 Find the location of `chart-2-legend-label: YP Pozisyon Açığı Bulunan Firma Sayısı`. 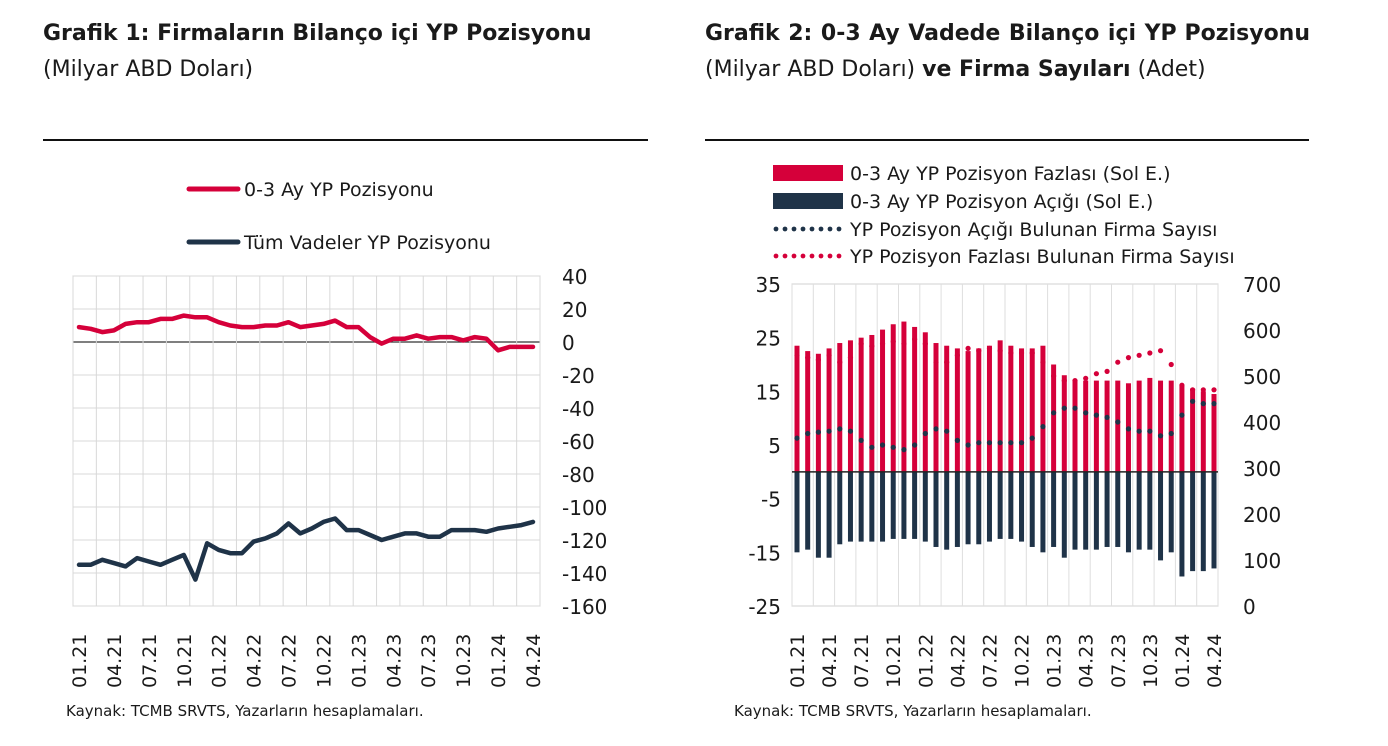

chart-2-legend-label: YP Pozisyon Açığı Bulunan Firma Sayısı is located at coordinates (1033, 230).